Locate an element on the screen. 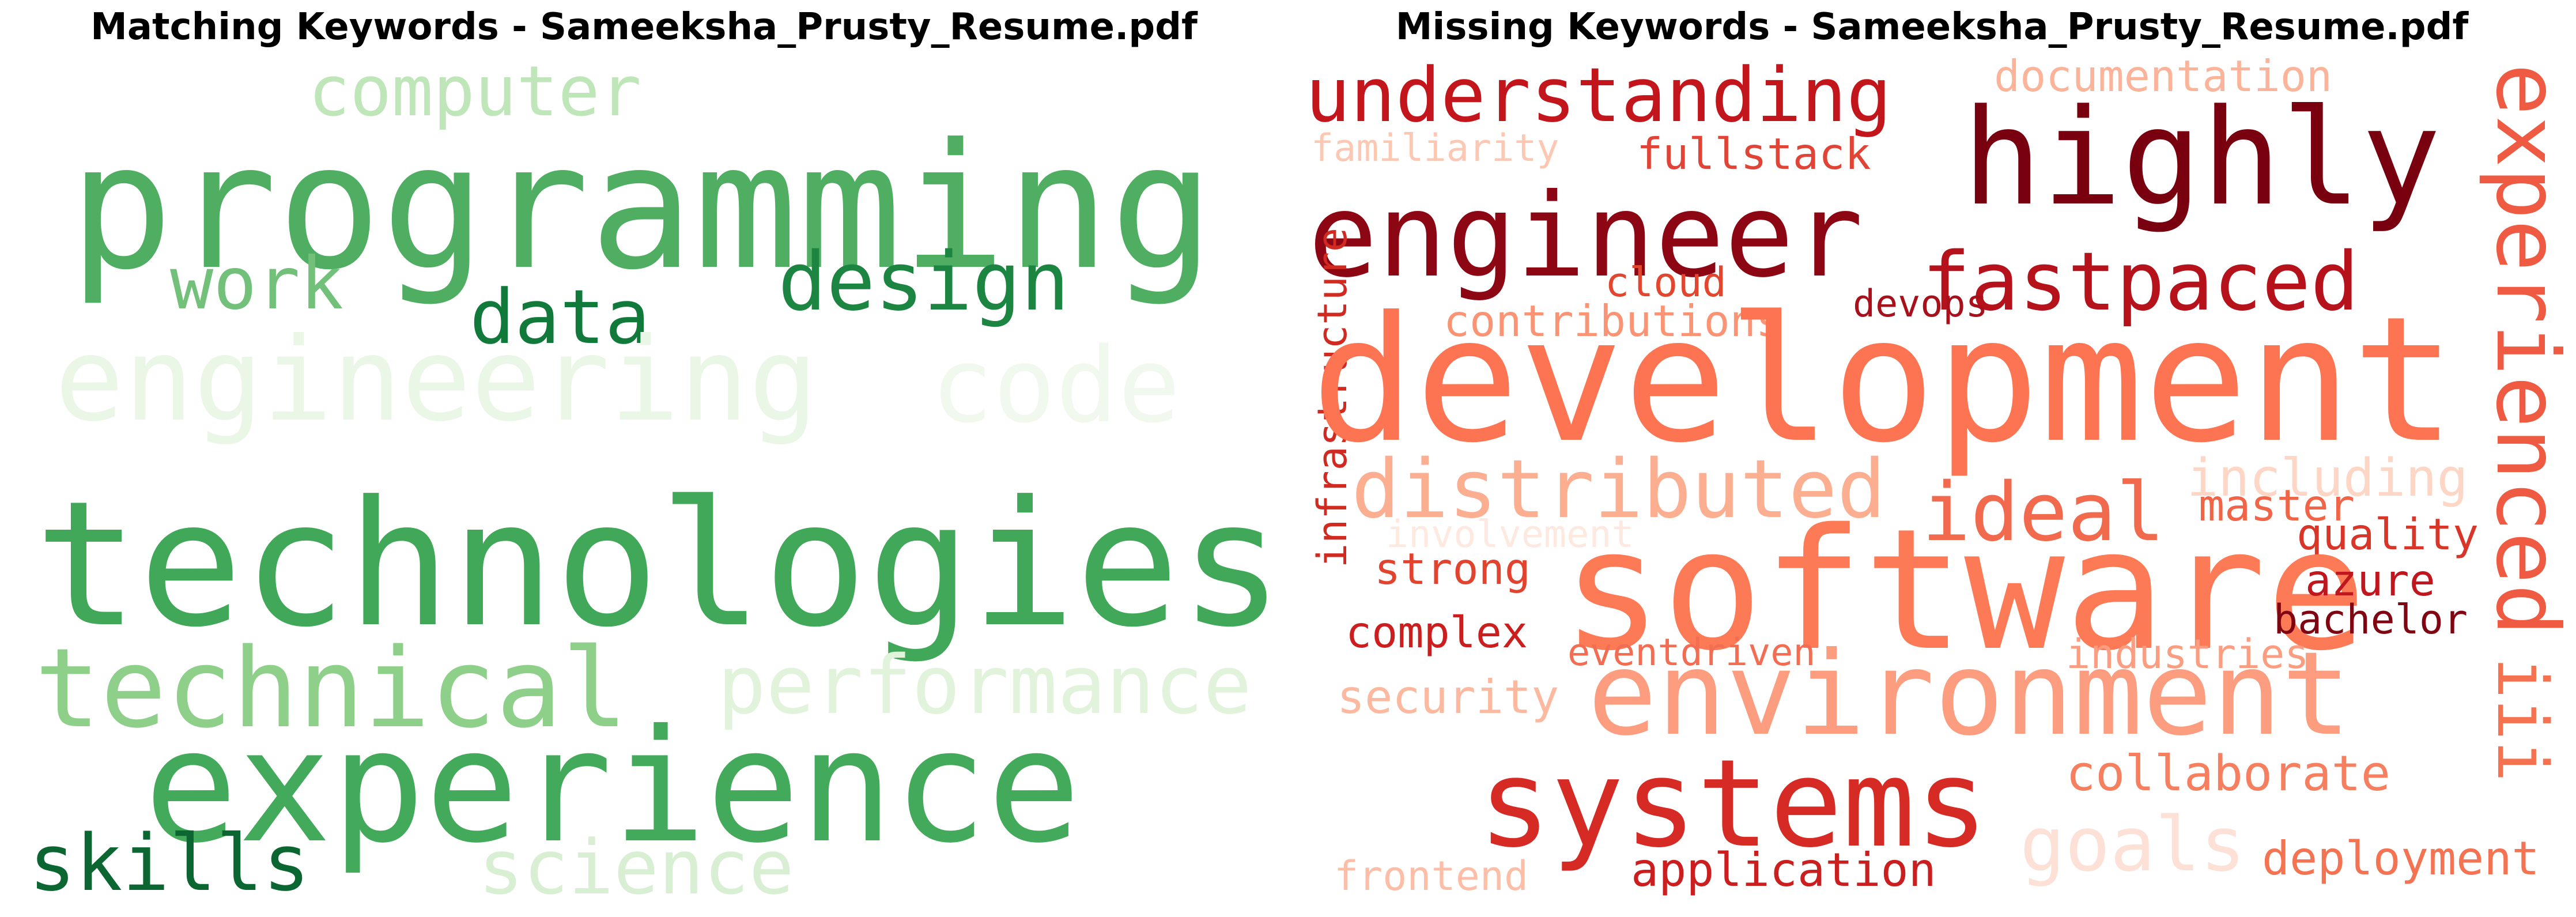  keyword-word: quality is located at coordinates (2388, 534).